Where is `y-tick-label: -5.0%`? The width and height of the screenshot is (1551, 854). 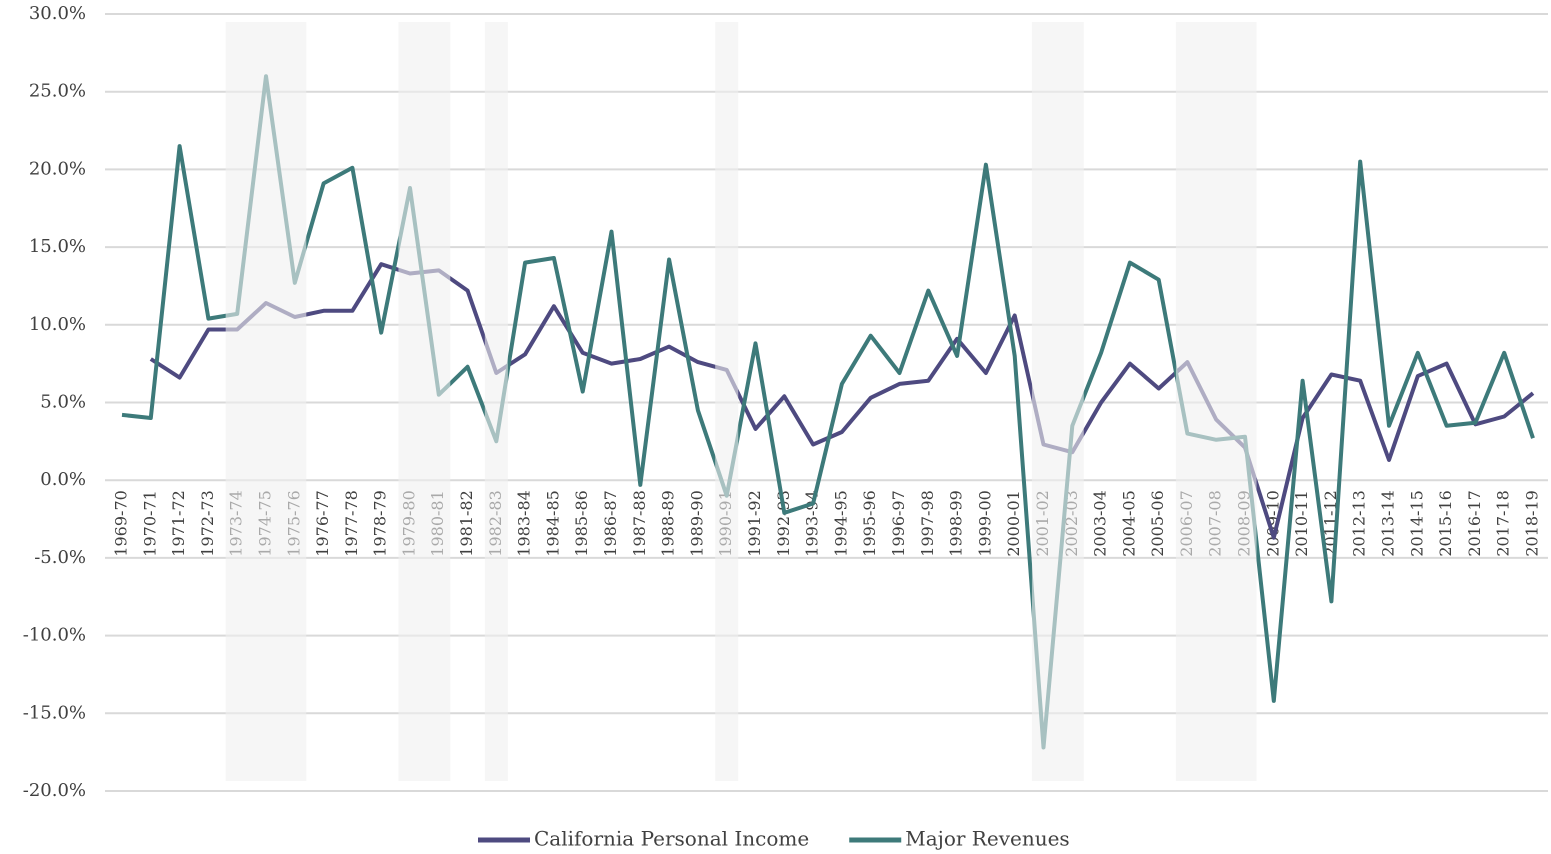
y-tick-label: -5.0% is located at coordinates (60, 557).